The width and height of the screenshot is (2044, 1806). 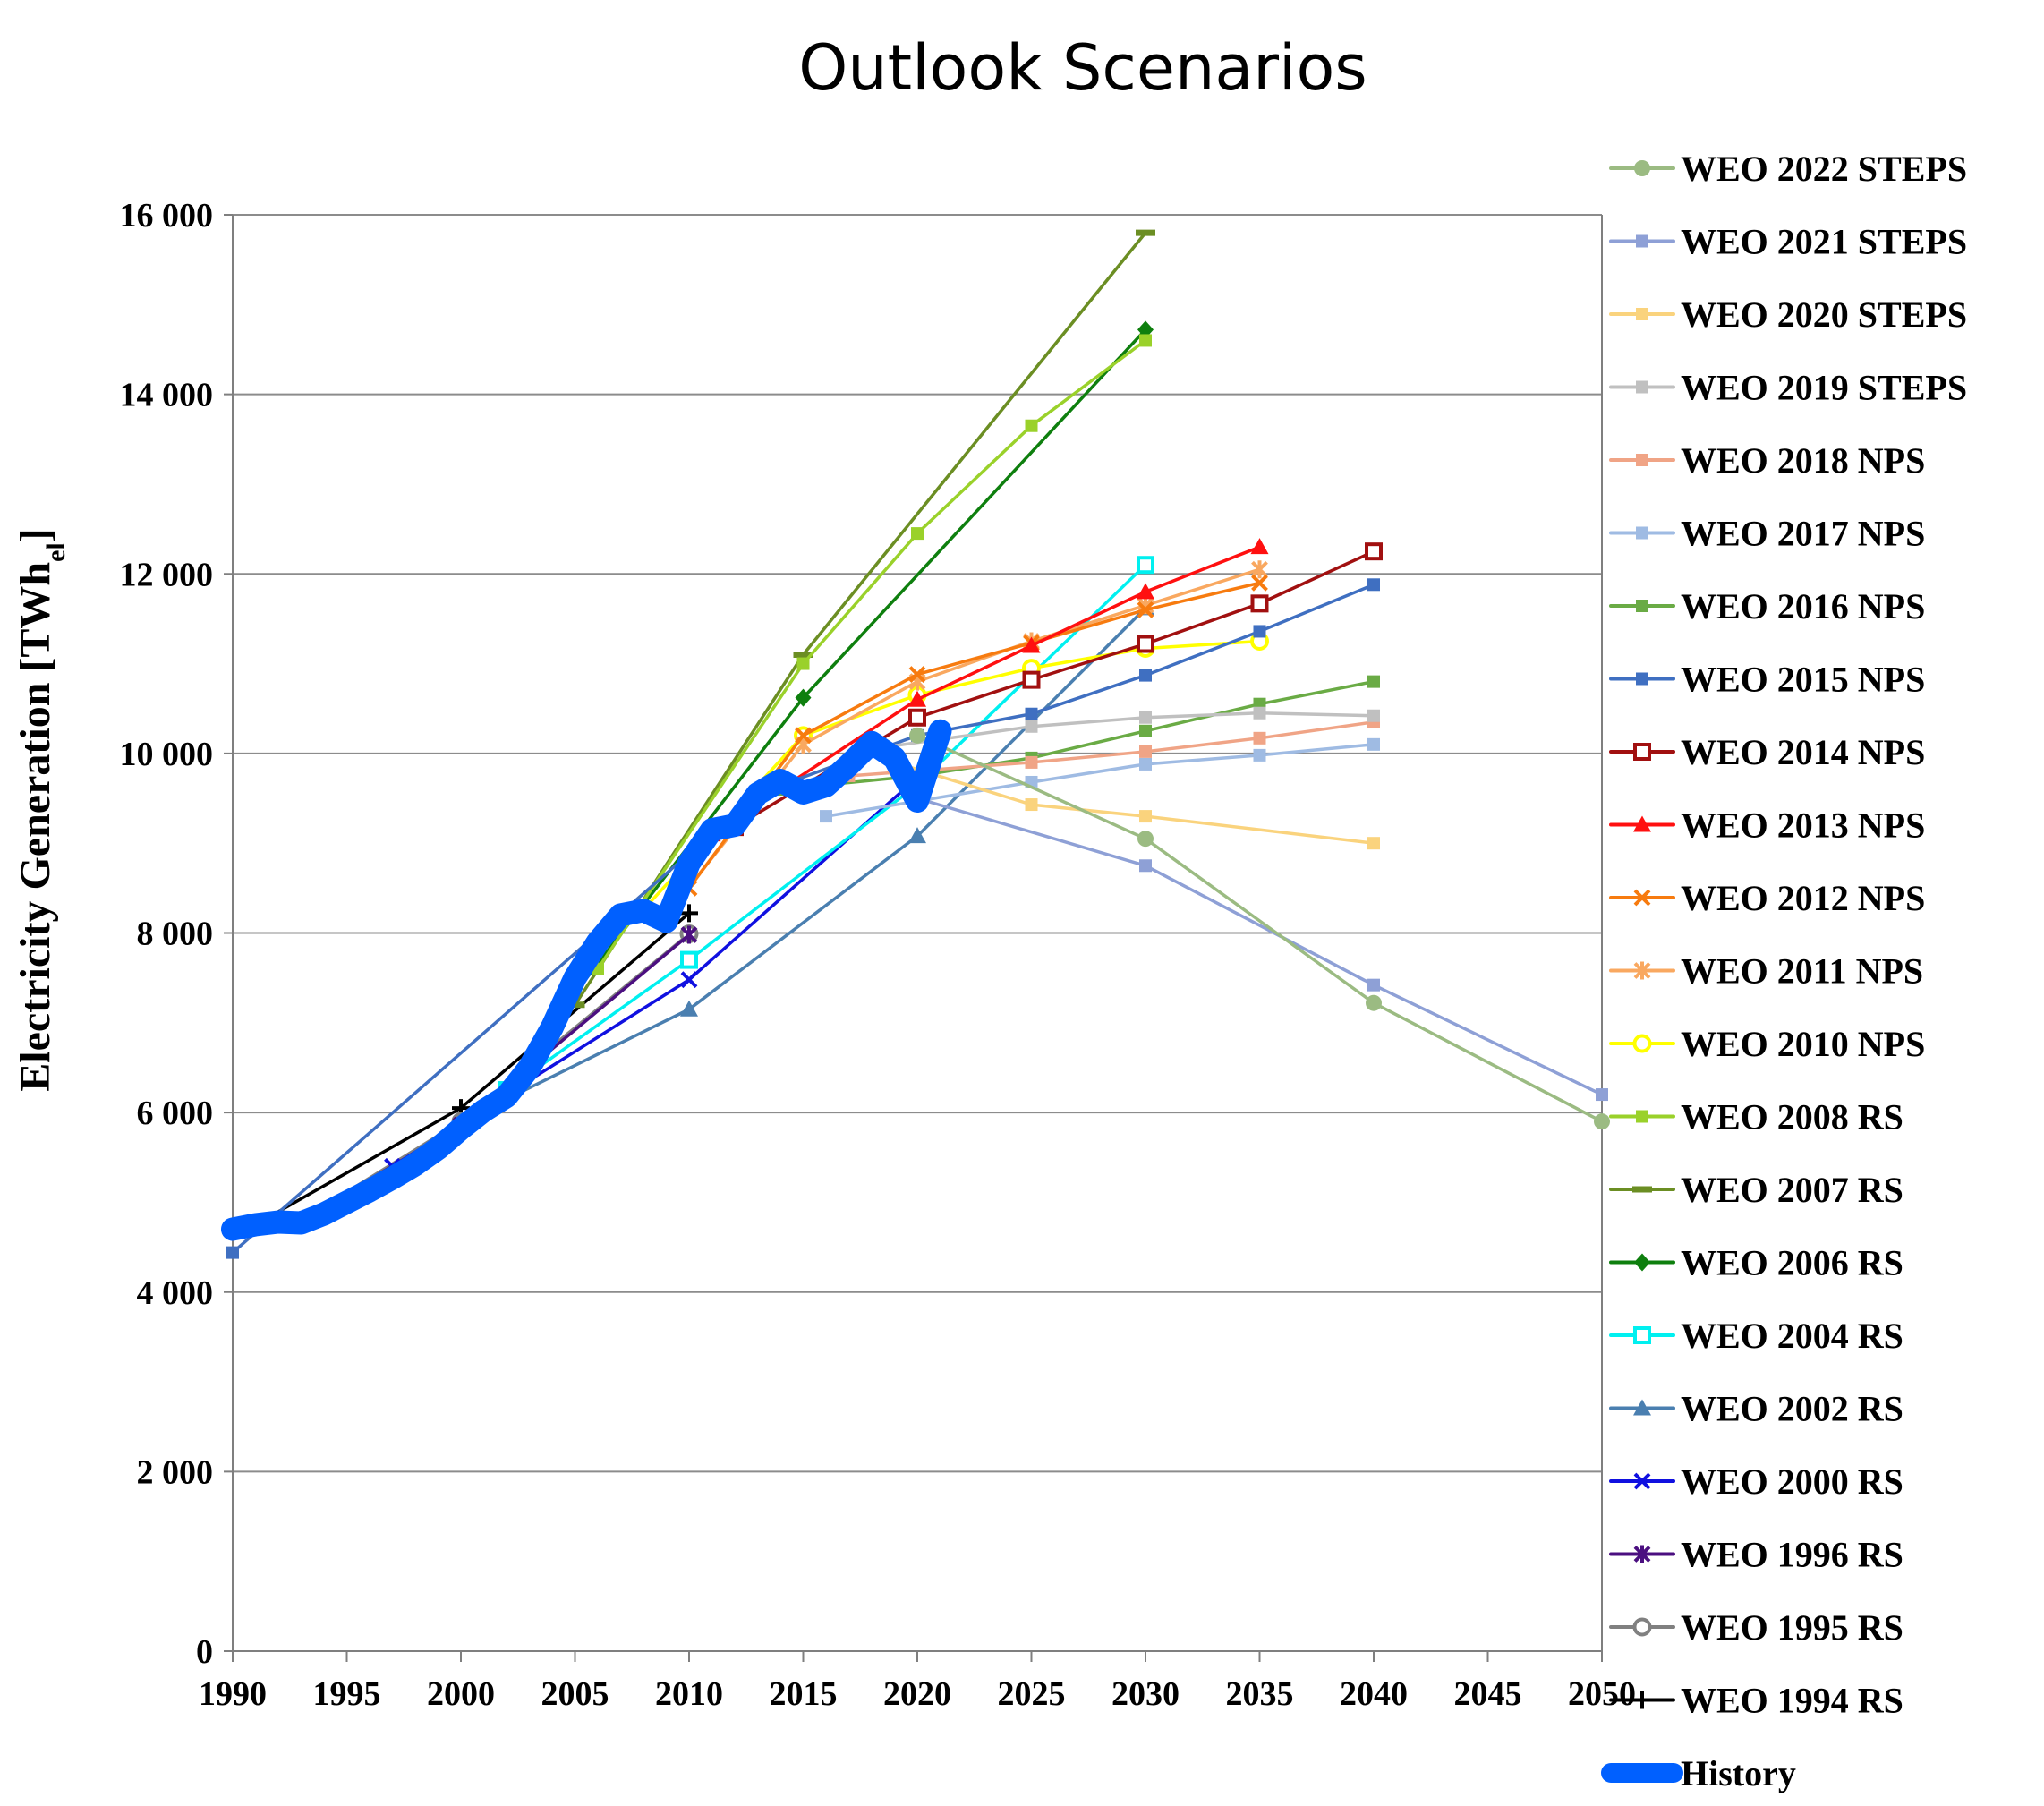 What do you see at coordinates (1792, 1117) in the screenshot?
I see `legend-label: WEO 2008 RS` at bounding box center [1792, 1117].